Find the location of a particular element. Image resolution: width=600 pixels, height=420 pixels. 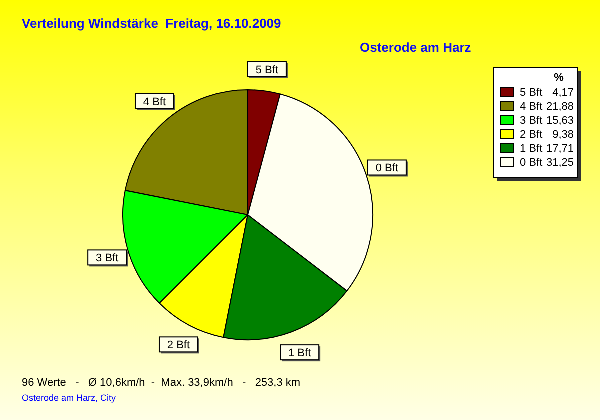

legend-title: % is located at coordinates (559, 78).